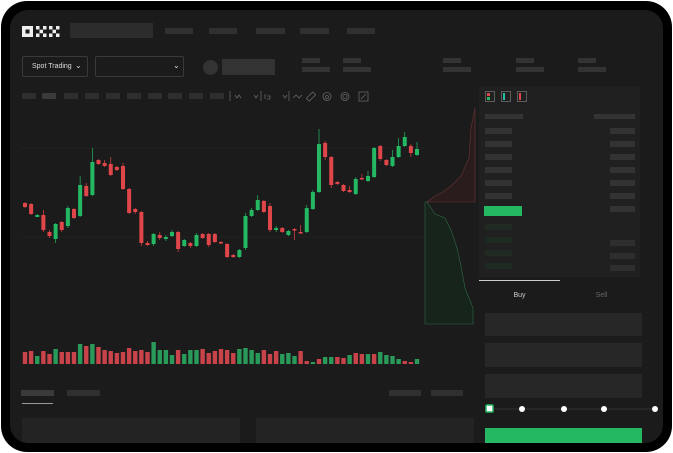 This screenshot has height=453, width=673. I want to click on market-stat-value, so click(592, 69).